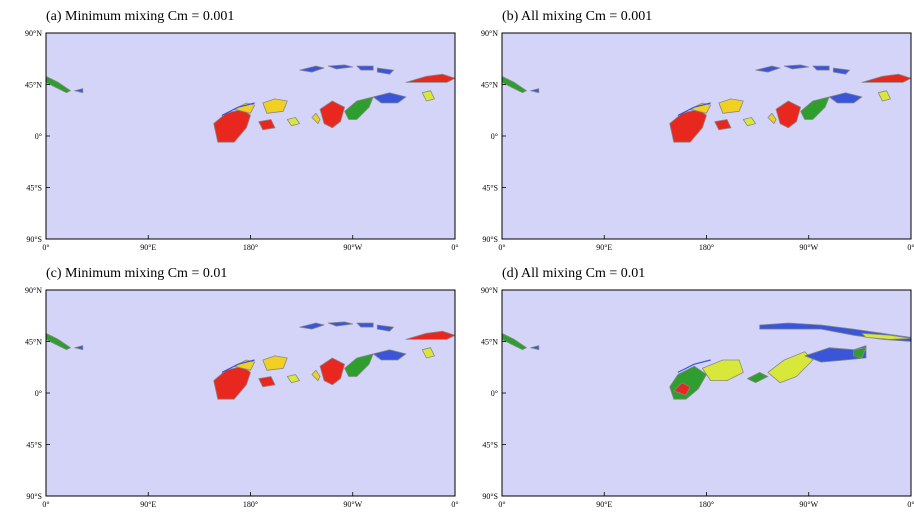 This screenshot has height=516, width=914. I want to click on panel-c-title: (c) Minimum mixing Cm = 0.01, so click(137, 273).